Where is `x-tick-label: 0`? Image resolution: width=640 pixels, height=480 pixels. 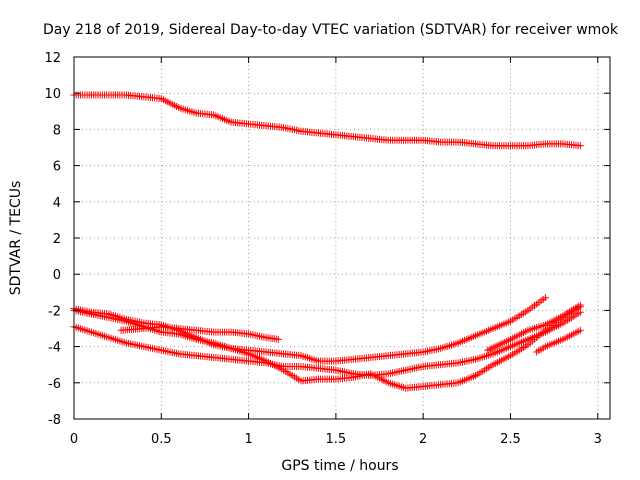 x-tick-label: 0 is located at coordinates (74, 439).